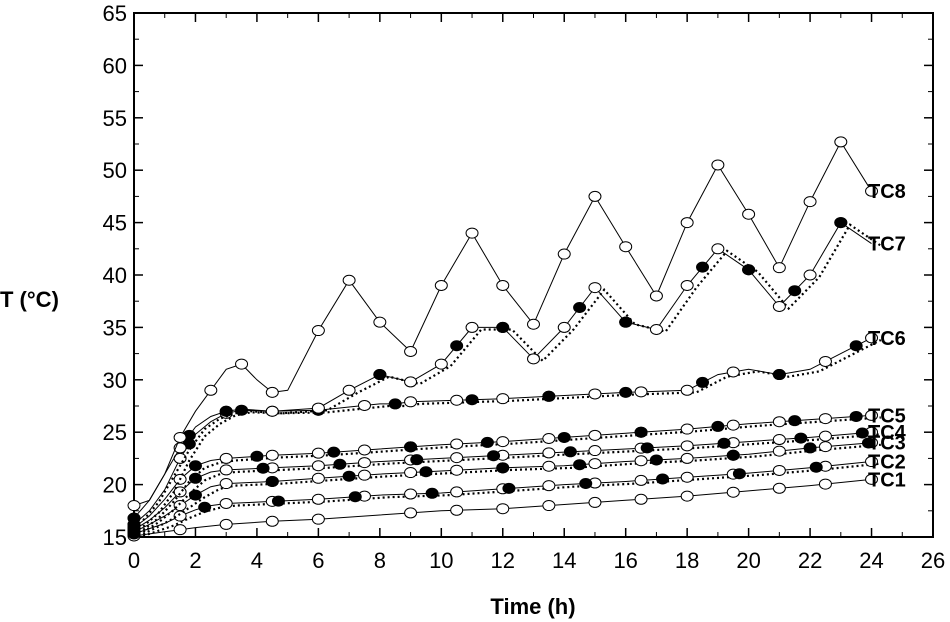 The image size is (950, 622). What do you see at coordinates (115, 432) in the screenshot?
I see `y-tick-label: 25` at bounding box center [115, 432].